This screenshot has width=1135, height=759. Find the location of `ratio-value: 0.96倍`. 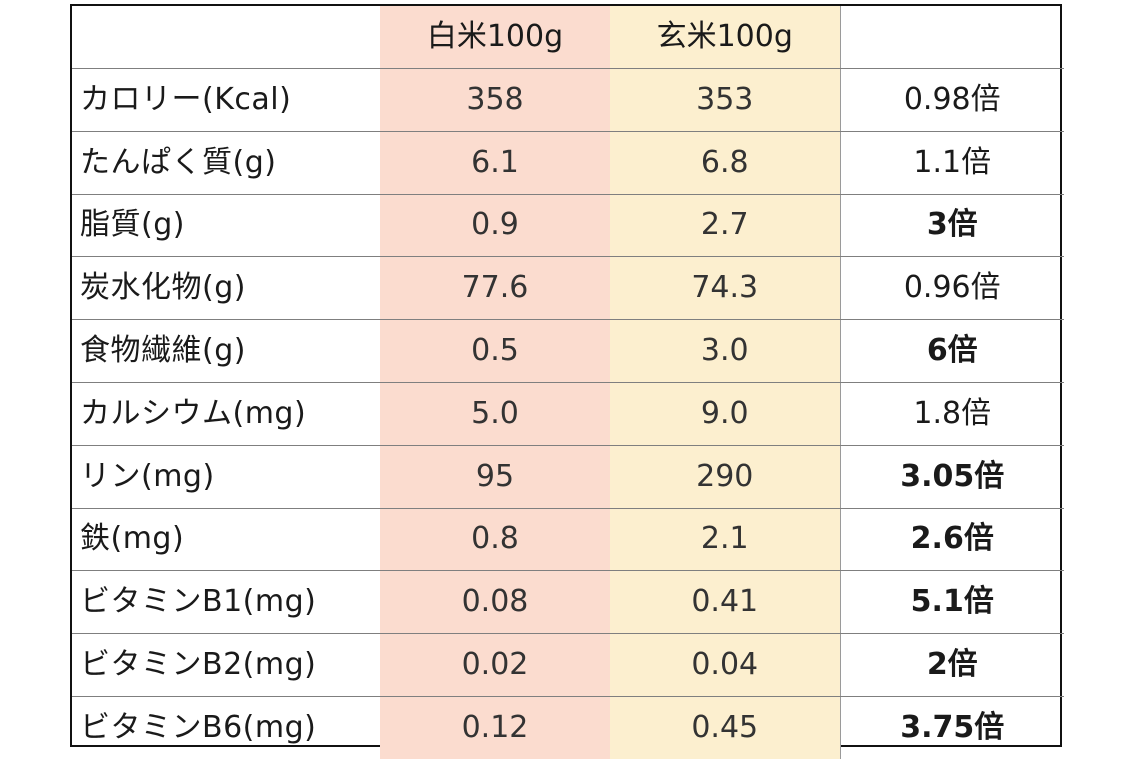

ratio-value: 0.96倍 is located at coordinates (952, 288).